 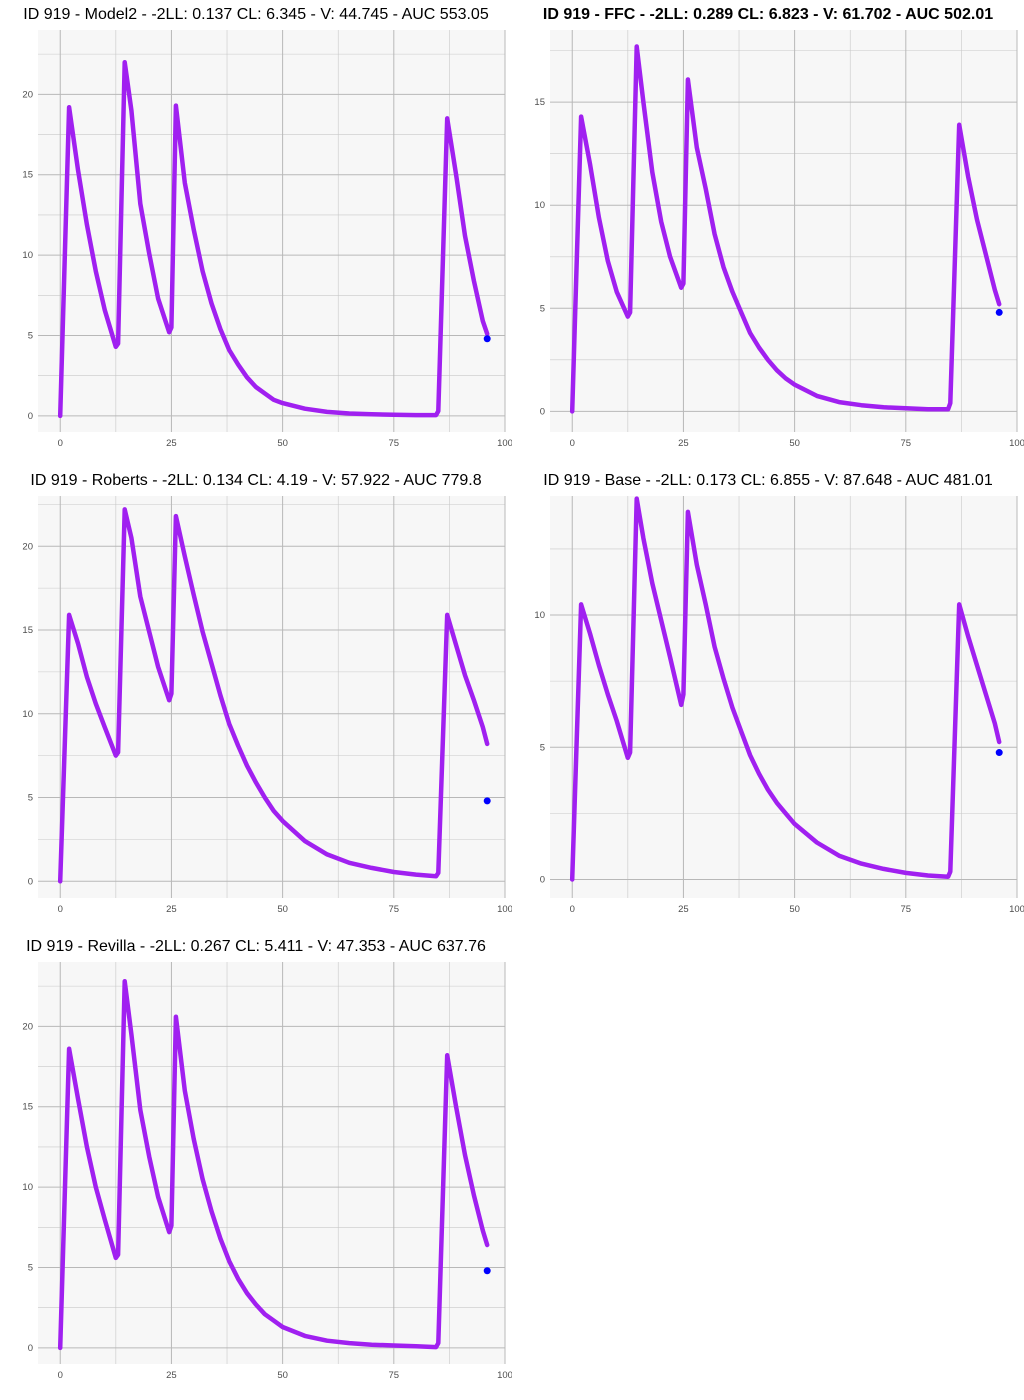 I want to click on plot-revilla: 0 25 50 75 100 0 5 10 15 20, so click(x=267, y=1171).